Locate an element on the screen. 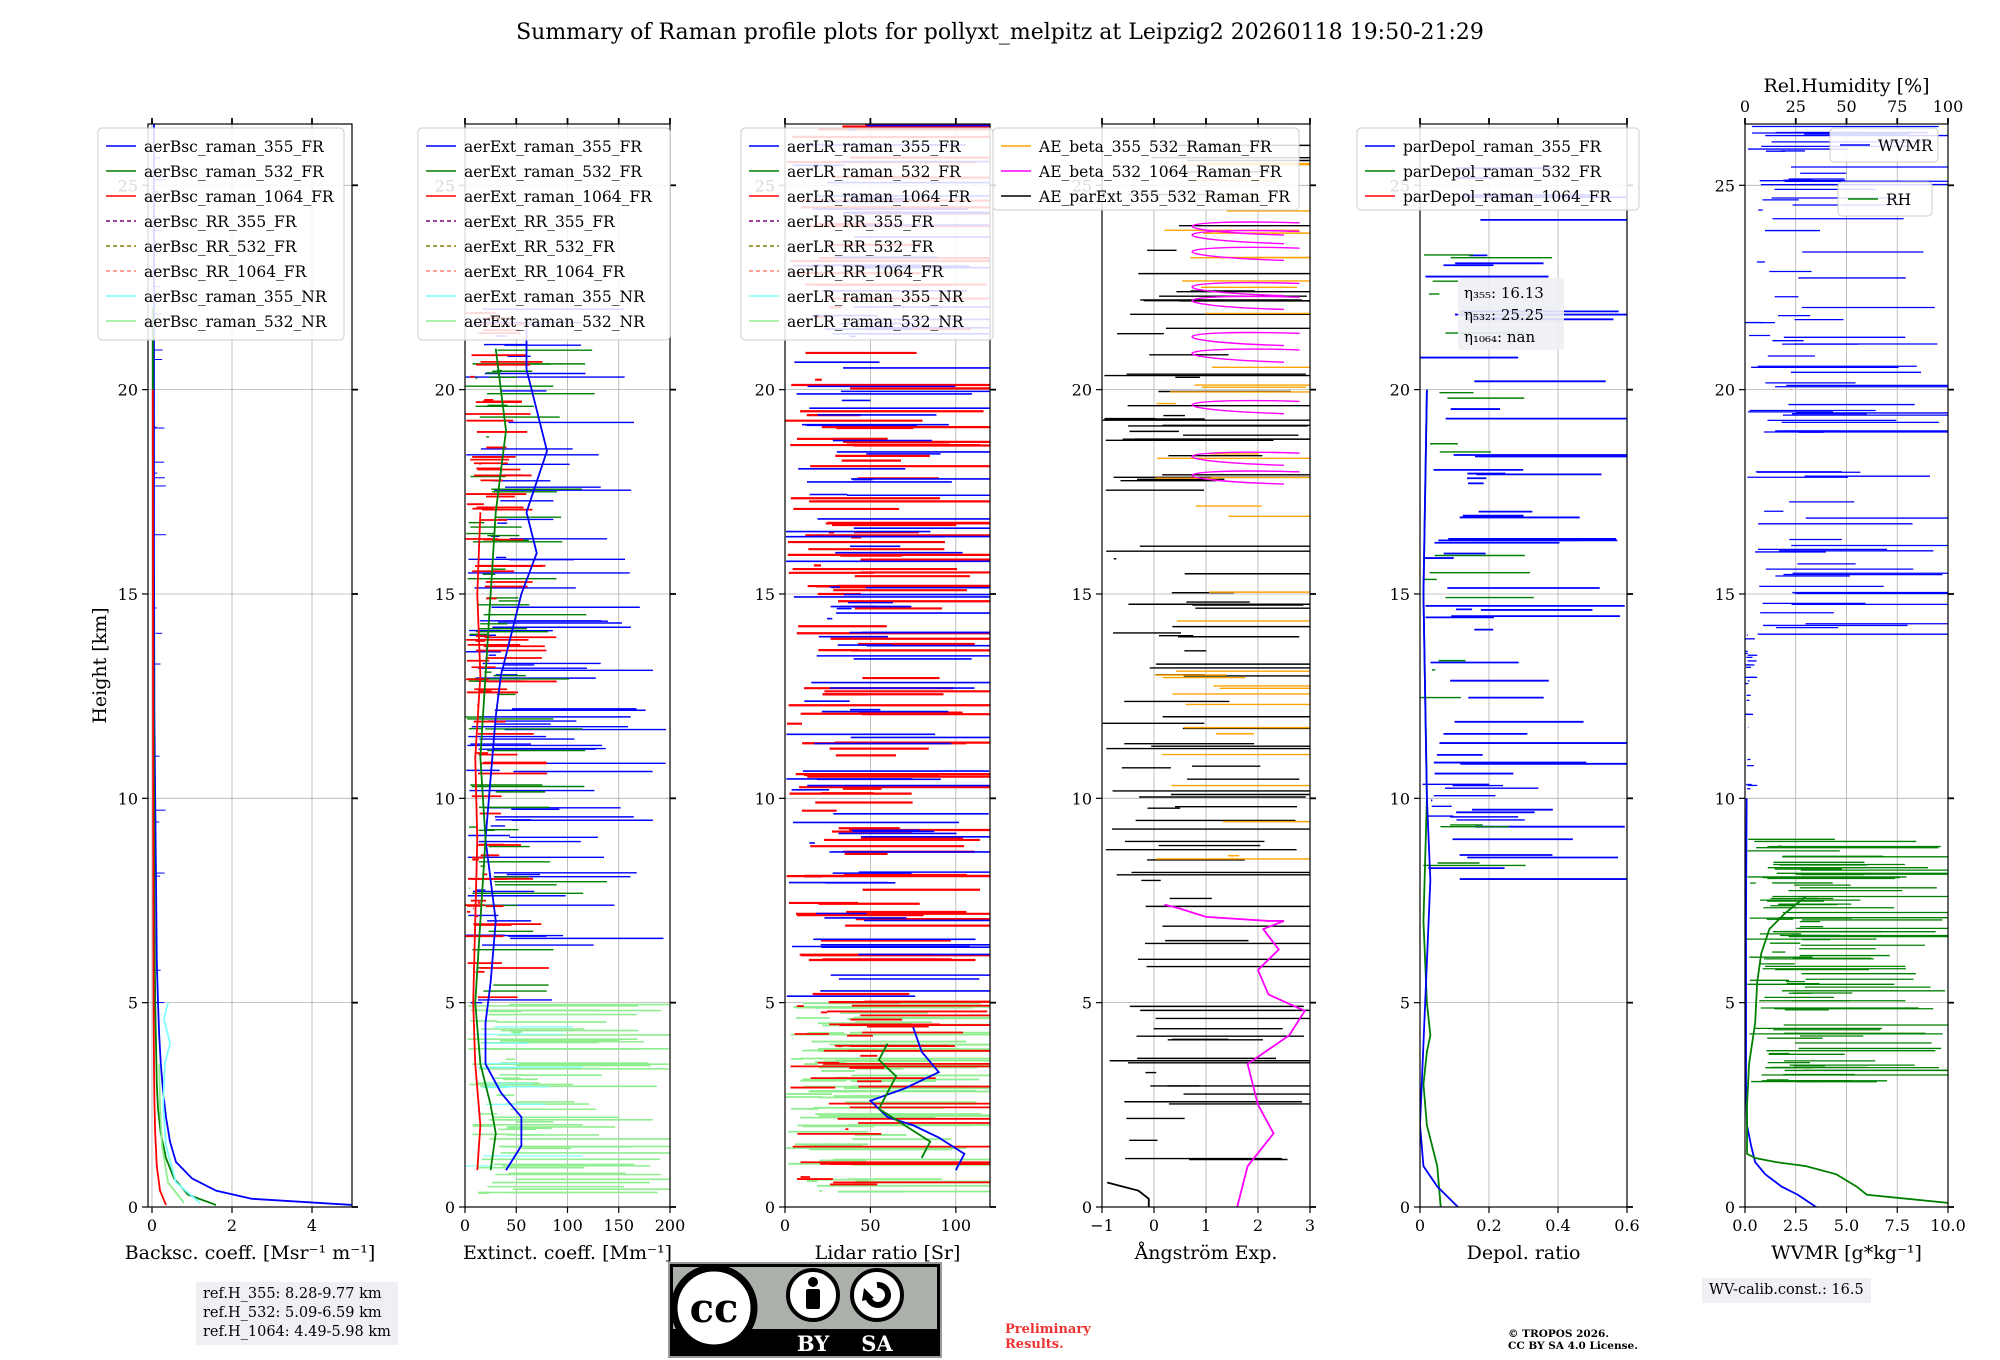 Image resolution: width=2000 pixels, height=1360 pixels. series-line-aerExt_raman_355_FR is located at coordinates (516, 749).